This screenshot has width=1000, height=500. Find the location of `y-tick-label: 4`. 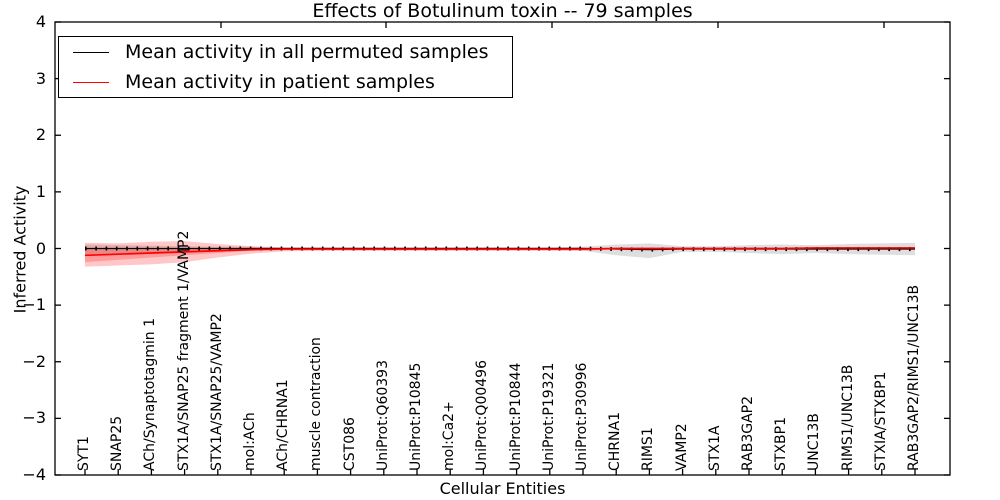

y-tick-label: 4 is located at coordinates (40, 21).